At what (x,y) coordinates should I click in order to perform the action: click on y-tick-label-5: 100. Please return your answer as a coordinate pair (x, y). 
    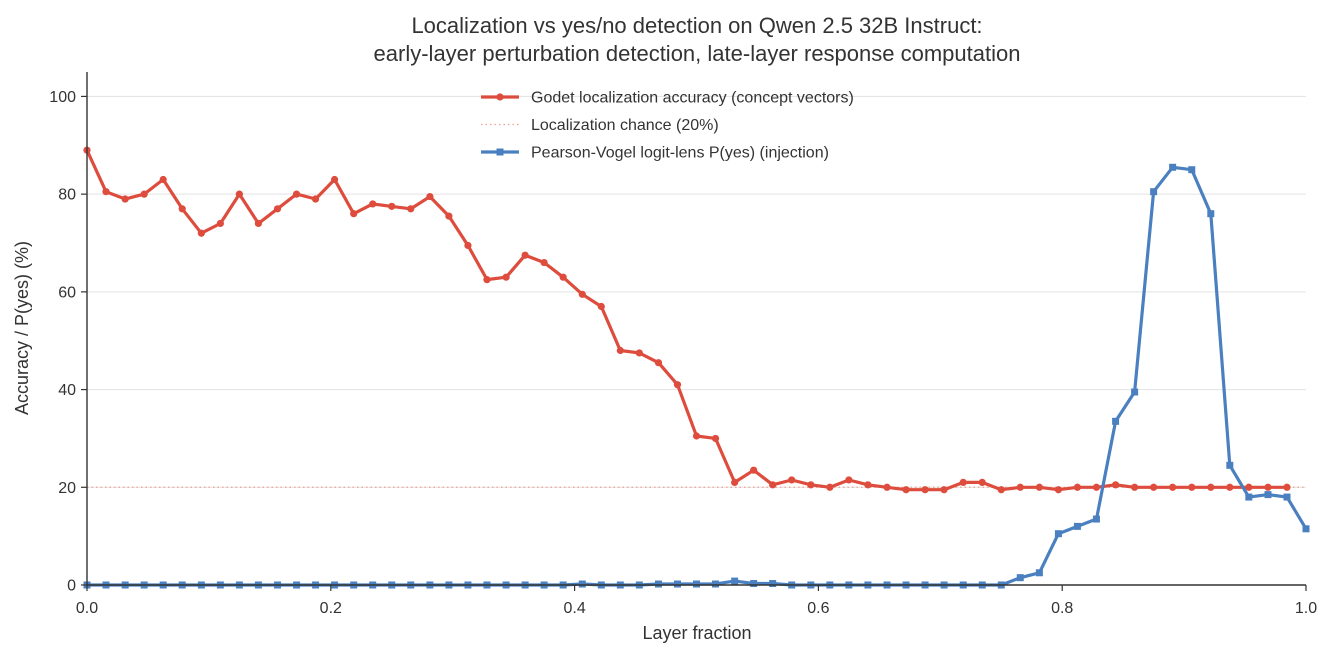
    Looking at the image, I should click on (62, 97).